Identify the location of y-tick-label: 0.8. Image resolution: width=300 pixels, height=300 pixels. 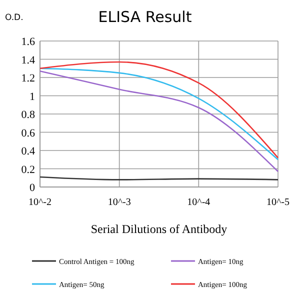
(28, 115).